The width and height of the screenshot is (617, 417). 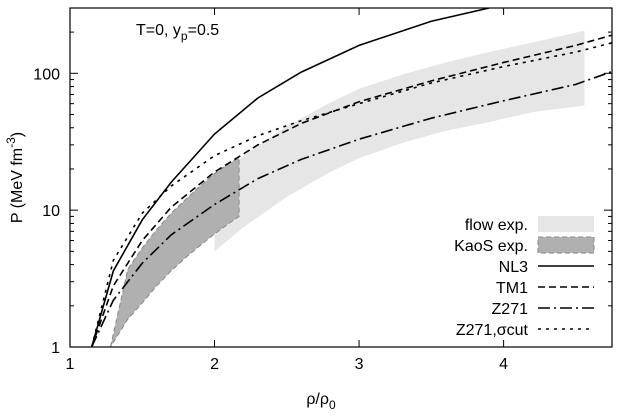 What do you see at coordinates (51, 211) in the screenshot?
I see `y-tick-label: 10` at bounding box center [51, 211].